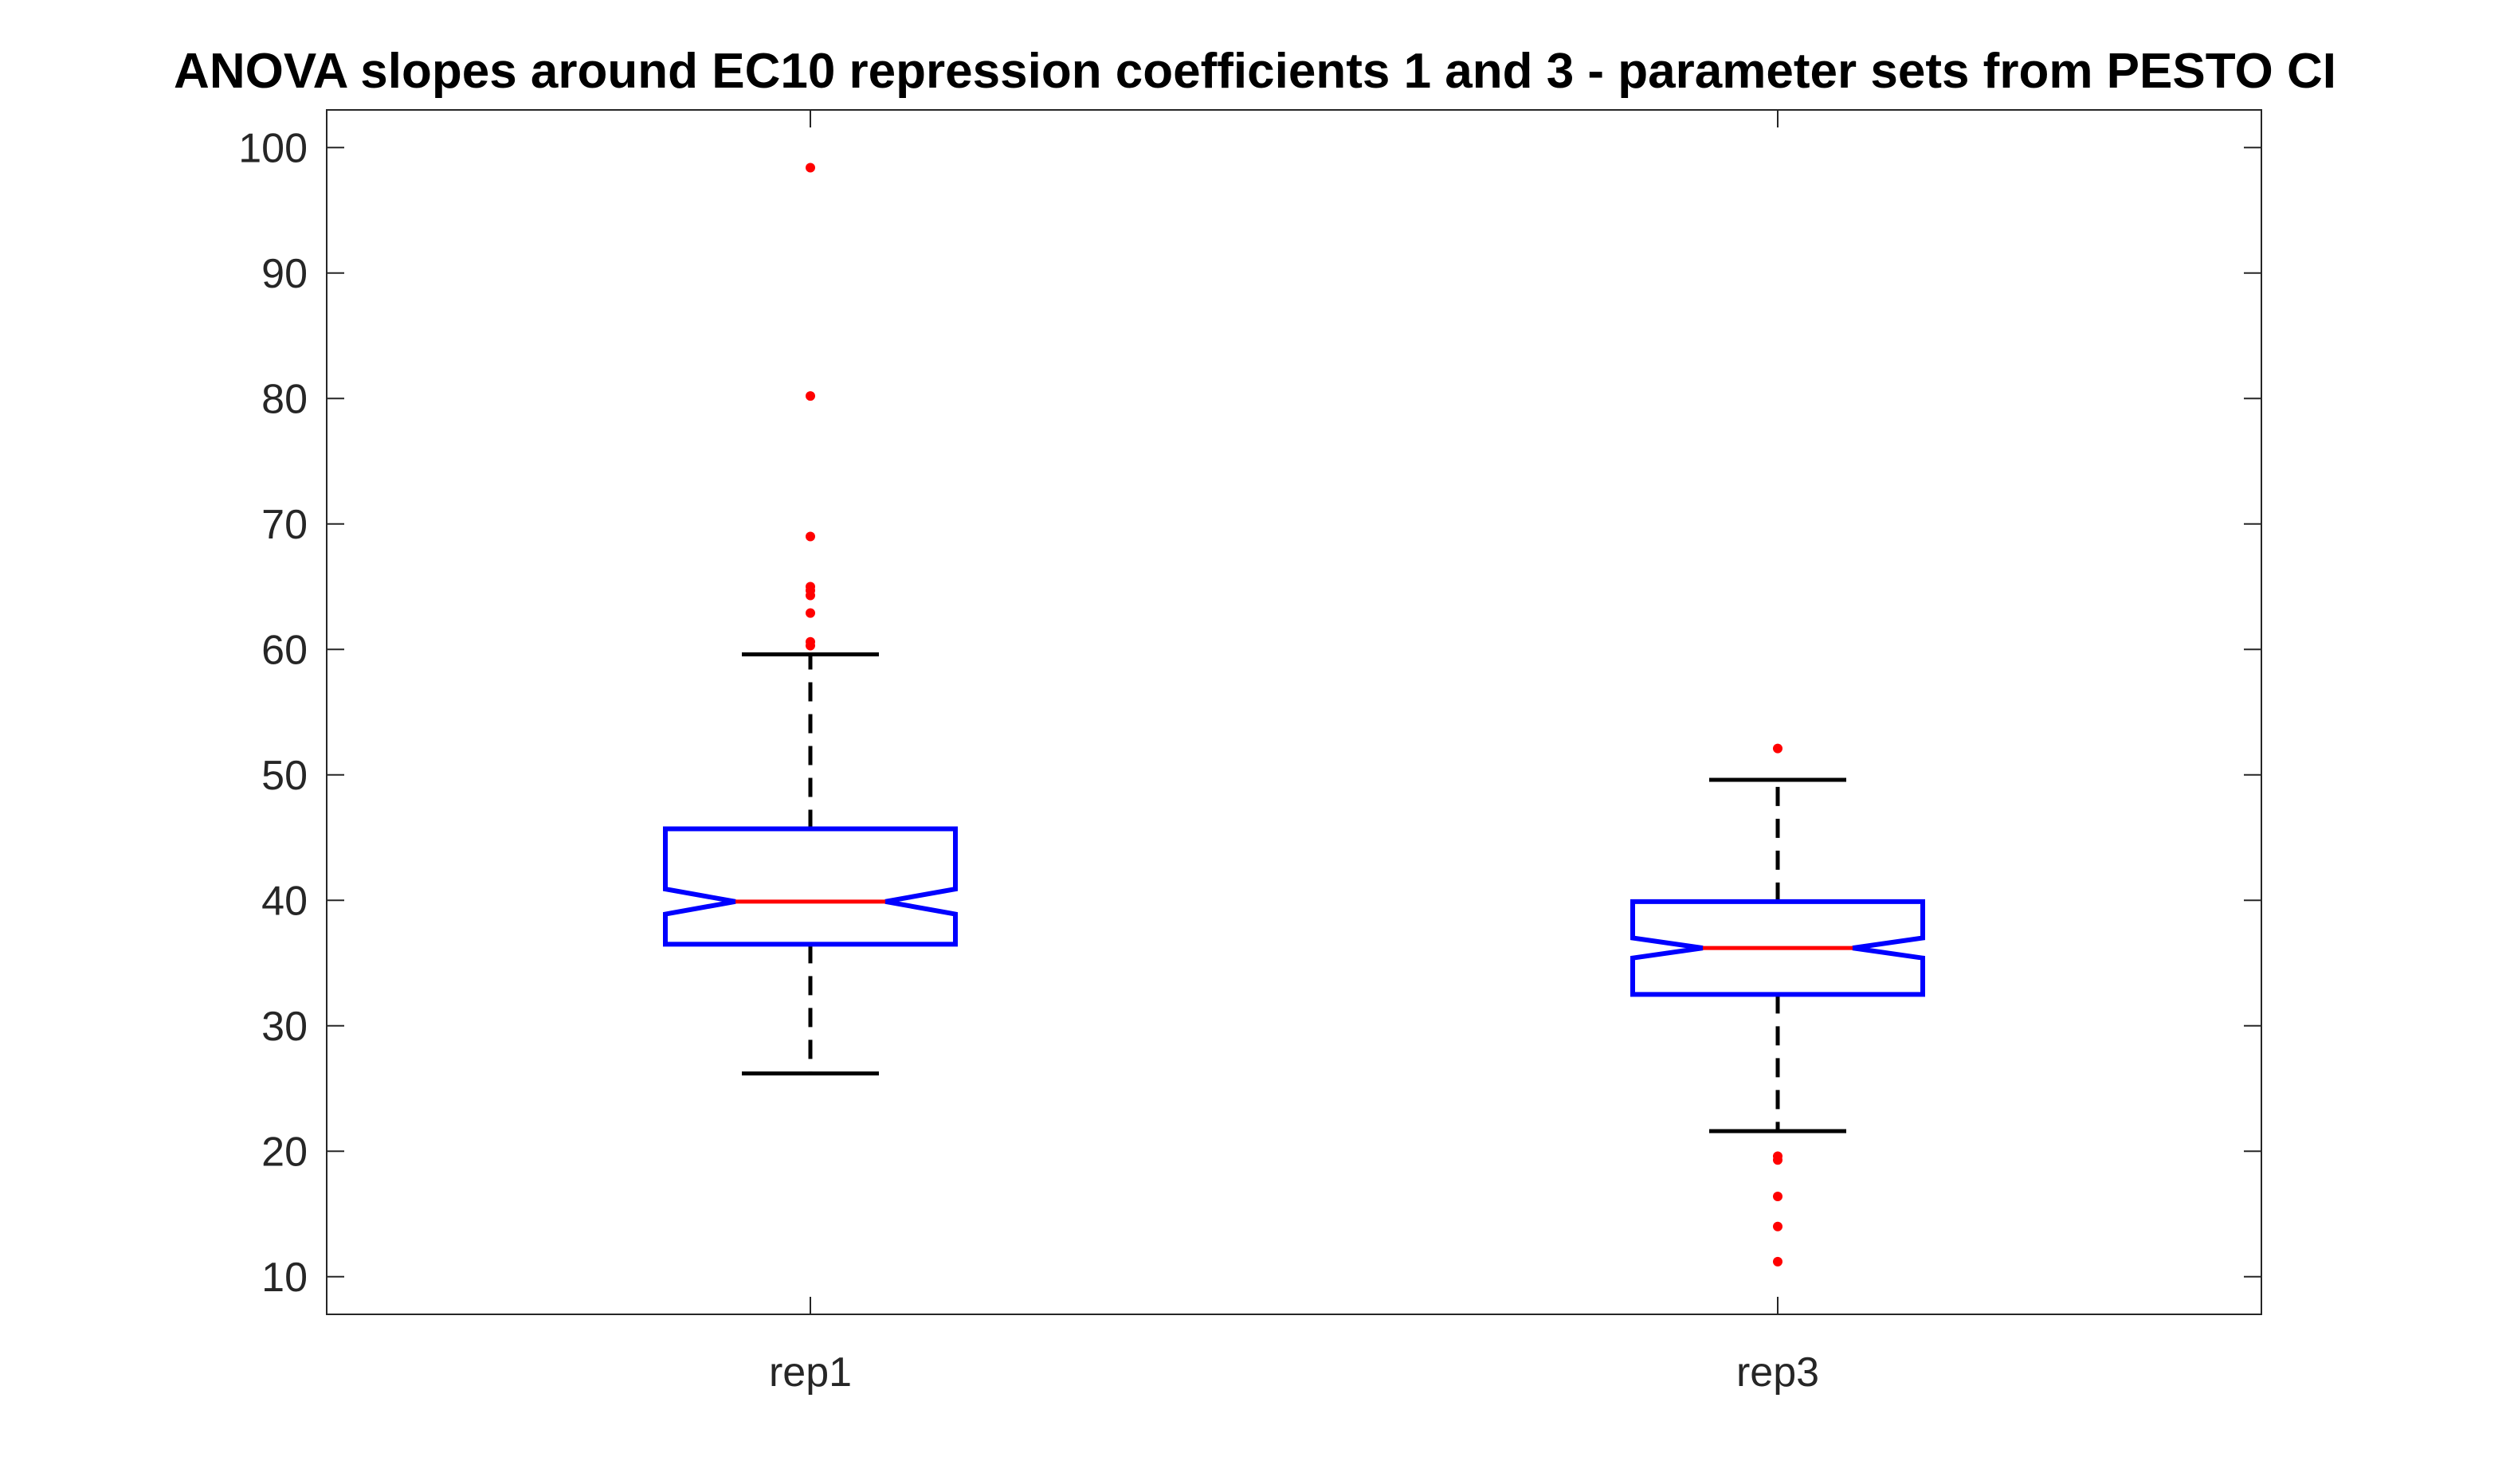 This screenshot has height=1484, width=2510. Describe the element at coordinates (284, 901) in the screenshot. I see `y-tick-label: 40` at that location.